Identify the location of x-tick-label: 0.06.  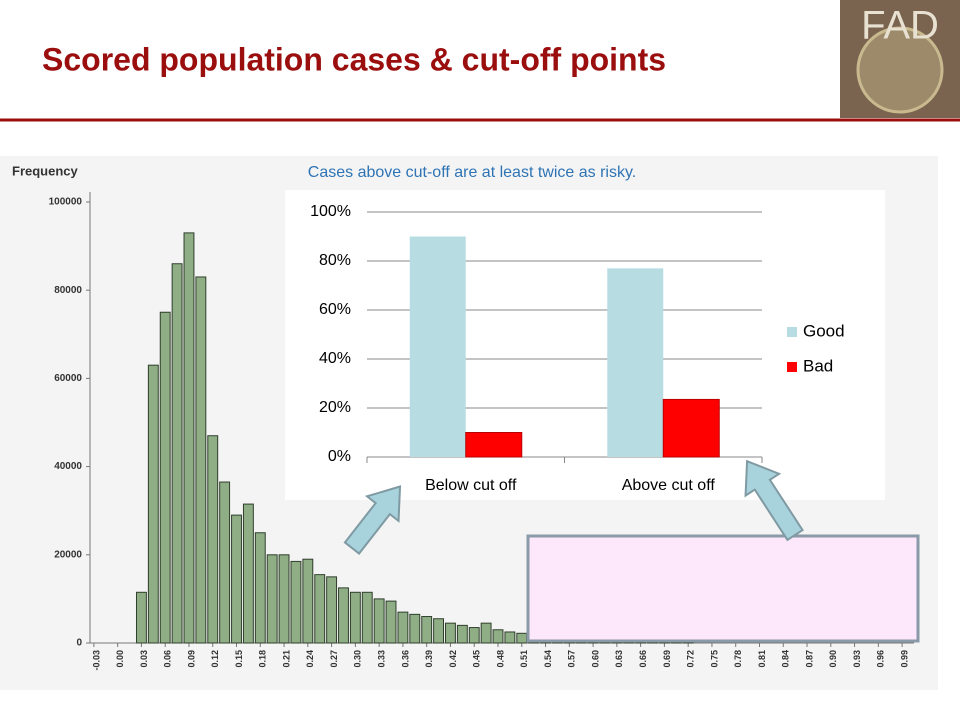
(168, 659).